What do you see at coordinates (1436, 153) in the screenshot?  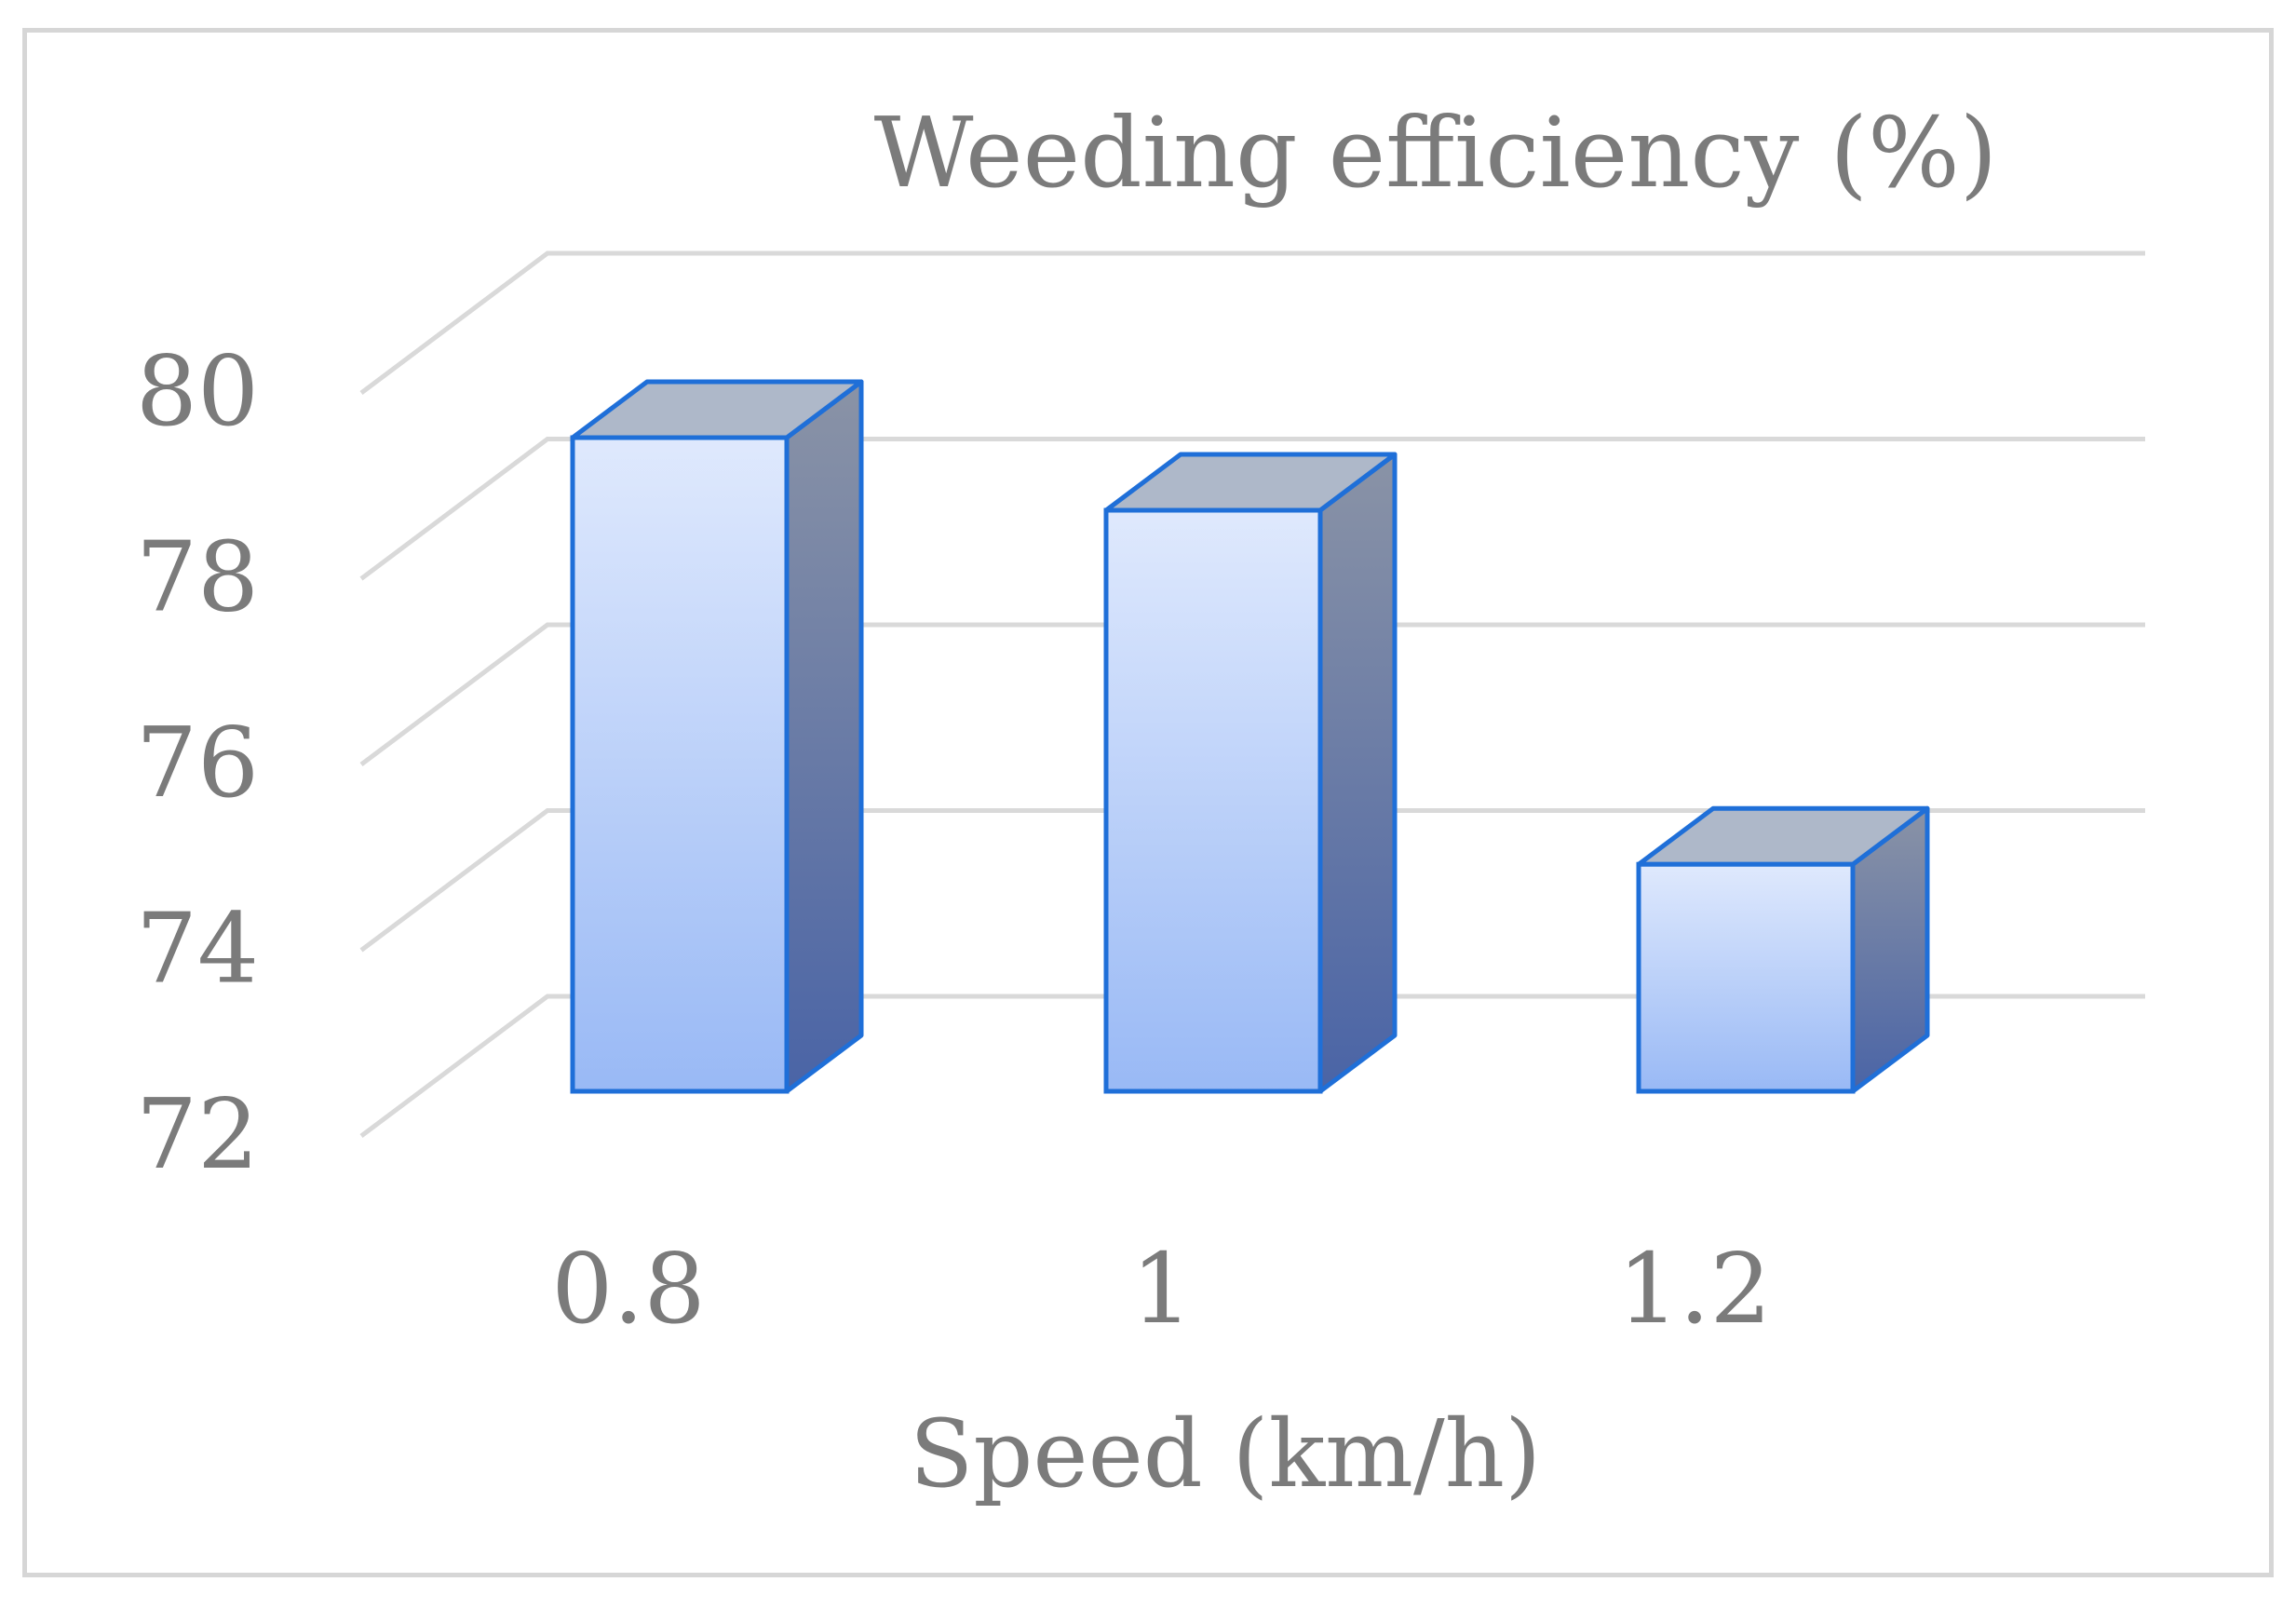 I see `chart-title: Weeding efficiency (%)` at bounding box center [1436, 153].